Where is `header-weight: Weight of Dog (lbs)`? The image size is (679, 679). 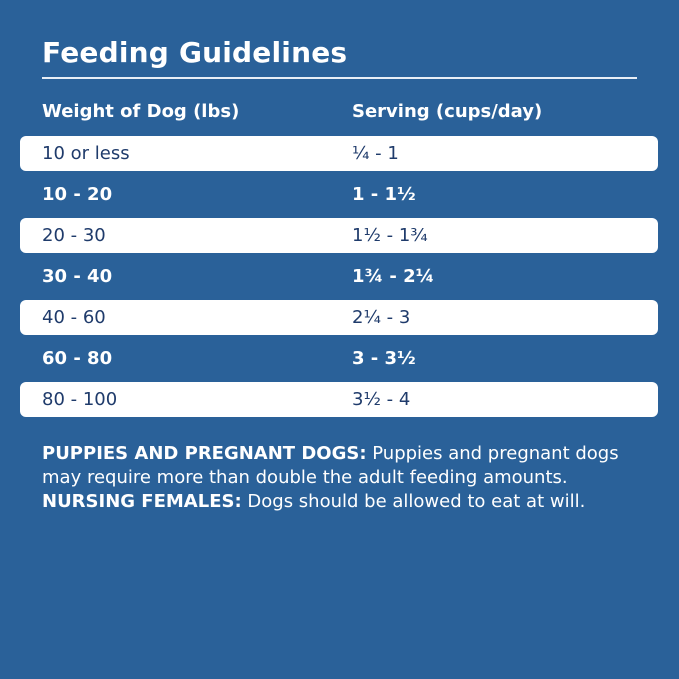 header-weight: Weight of Dog (lbs) is located at coordinates (141, 111).